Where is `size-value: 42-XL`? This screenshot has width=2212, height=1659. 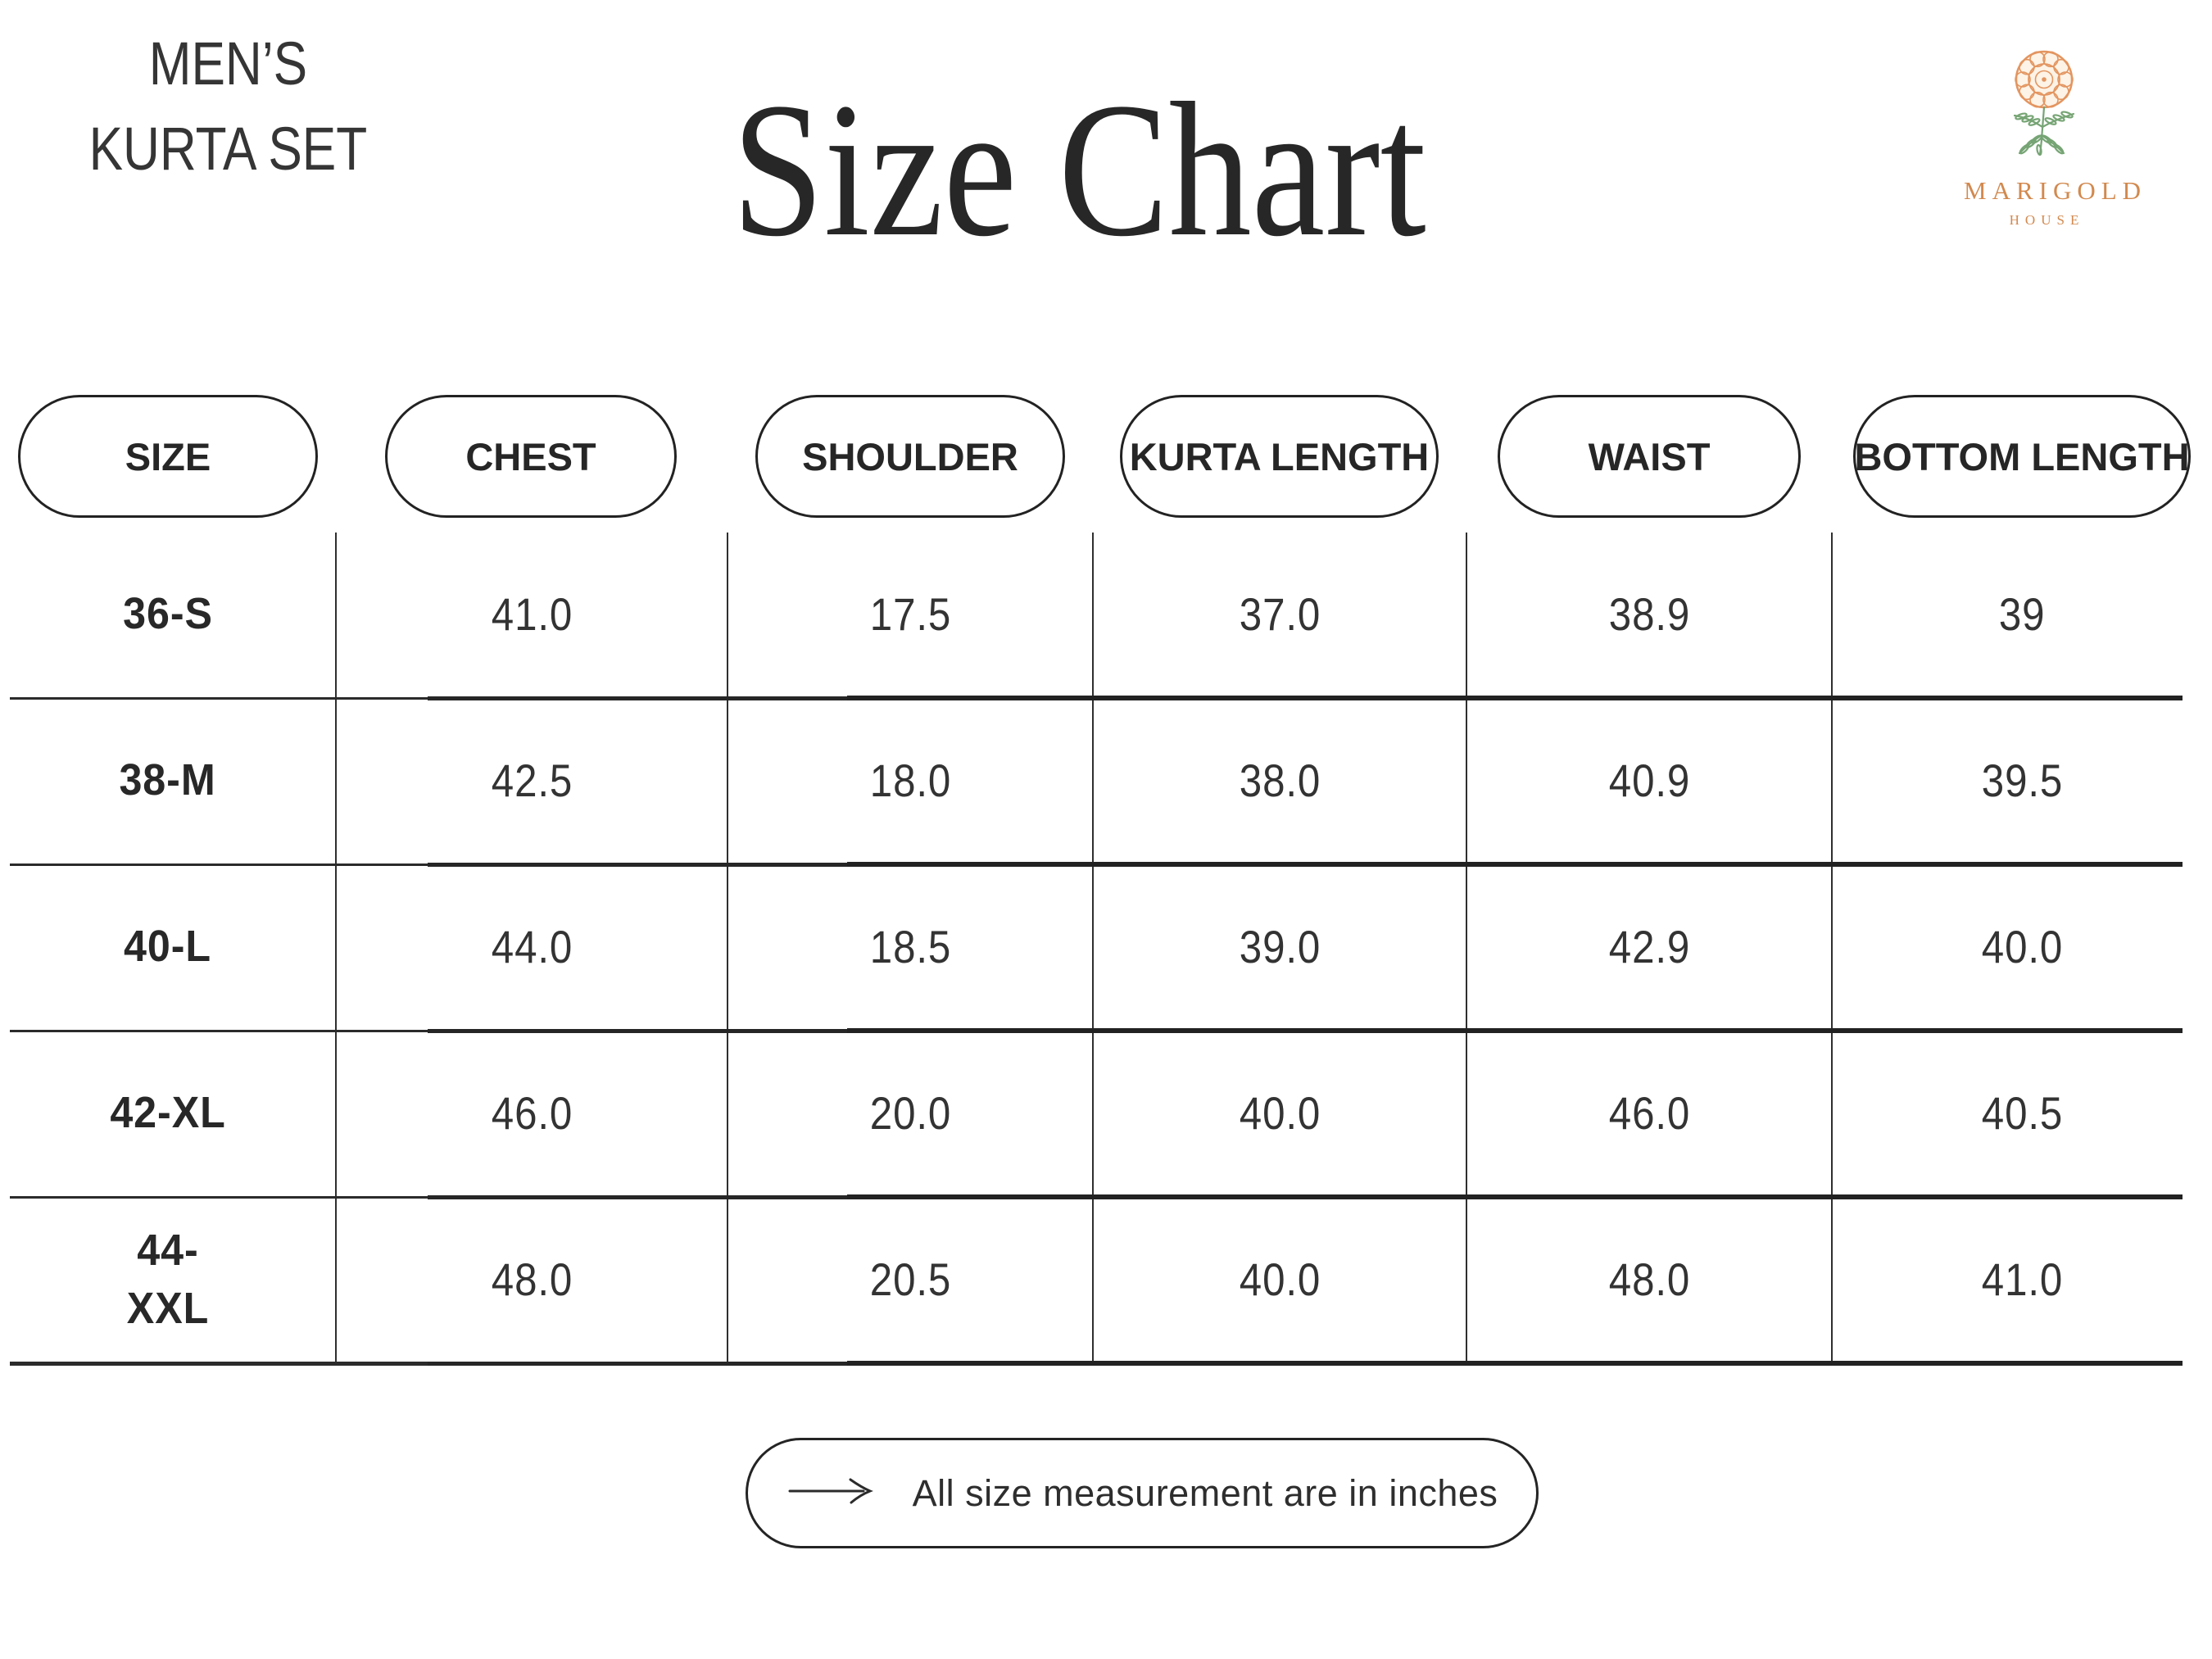 size-value: 42-XL is located at coordinates (168, 1113).